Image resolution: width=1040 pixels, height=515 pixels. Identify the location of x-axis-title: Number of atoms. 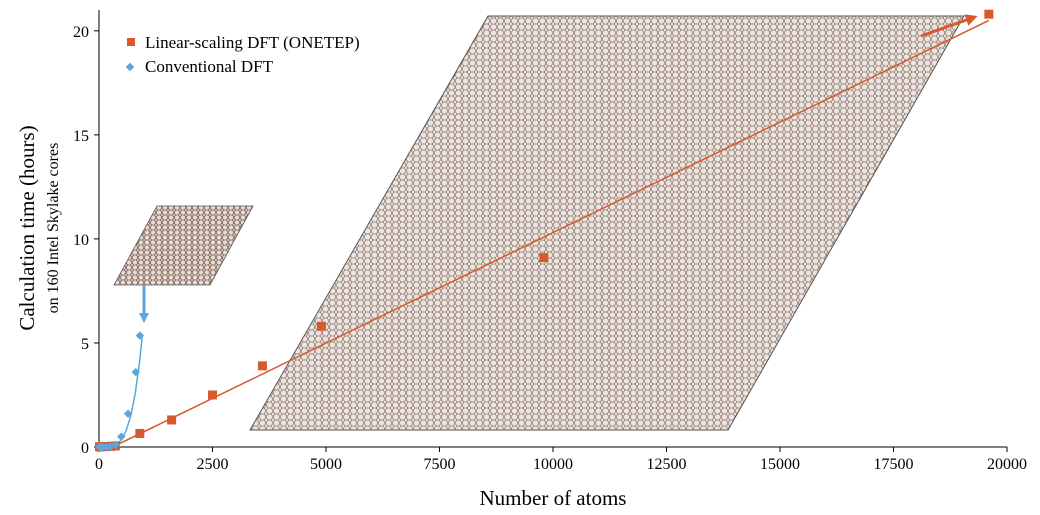
(553, 498).